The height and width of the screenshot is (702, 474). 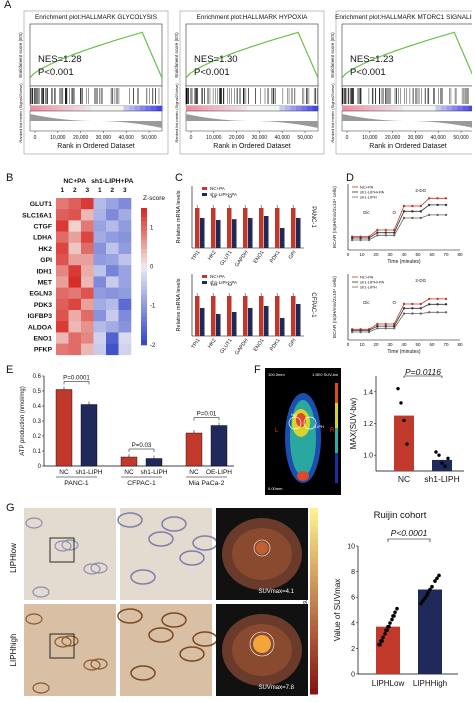 What do you see at coordinates (242, 347) in the screenshot?
I see `gene-tick: GAPDH` at bounding box center [242, 347].